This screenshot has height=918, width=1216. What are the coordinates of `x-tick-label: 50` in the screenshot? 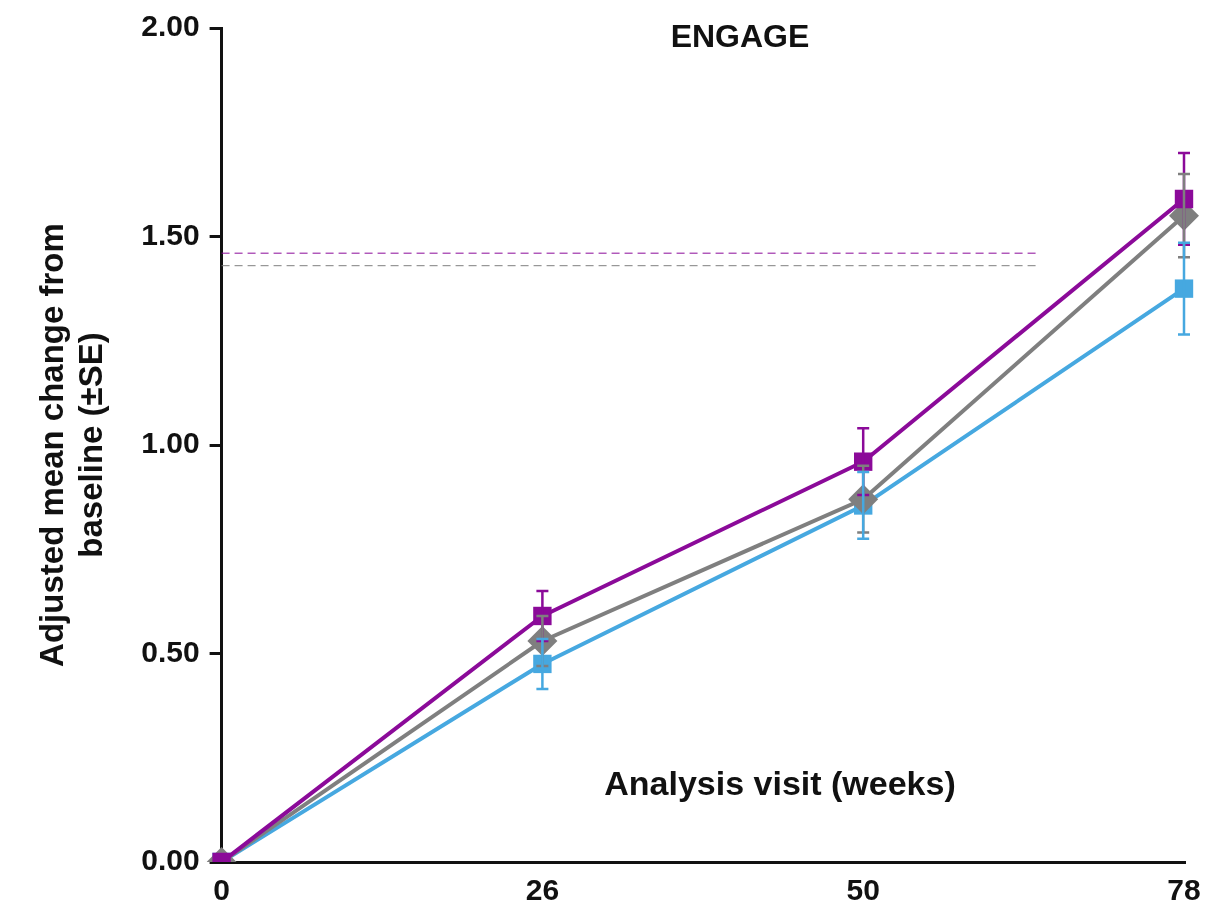 It's located at (863, 890).